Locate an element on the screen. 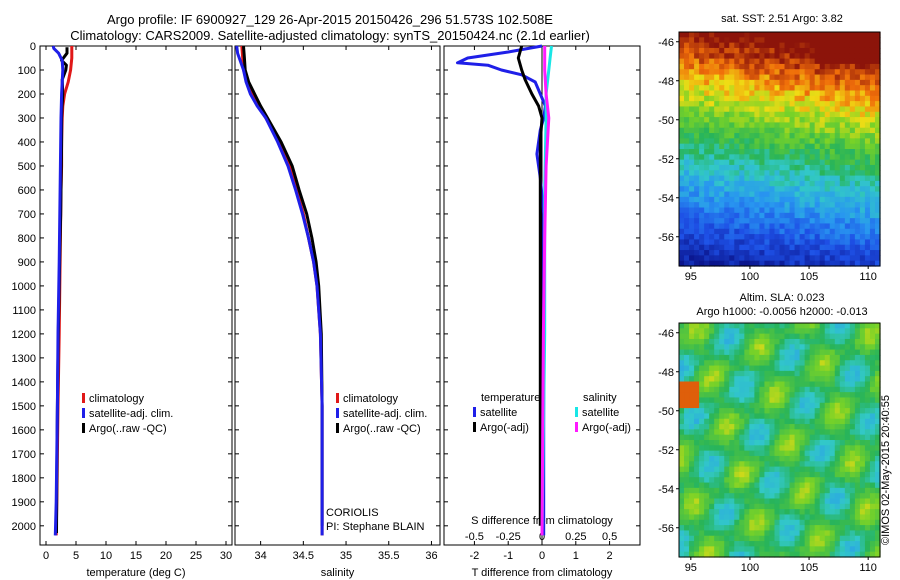 This screenshot has width=900, height=580. legend-1-0-label: climatology is located at coordinates (117, 399).